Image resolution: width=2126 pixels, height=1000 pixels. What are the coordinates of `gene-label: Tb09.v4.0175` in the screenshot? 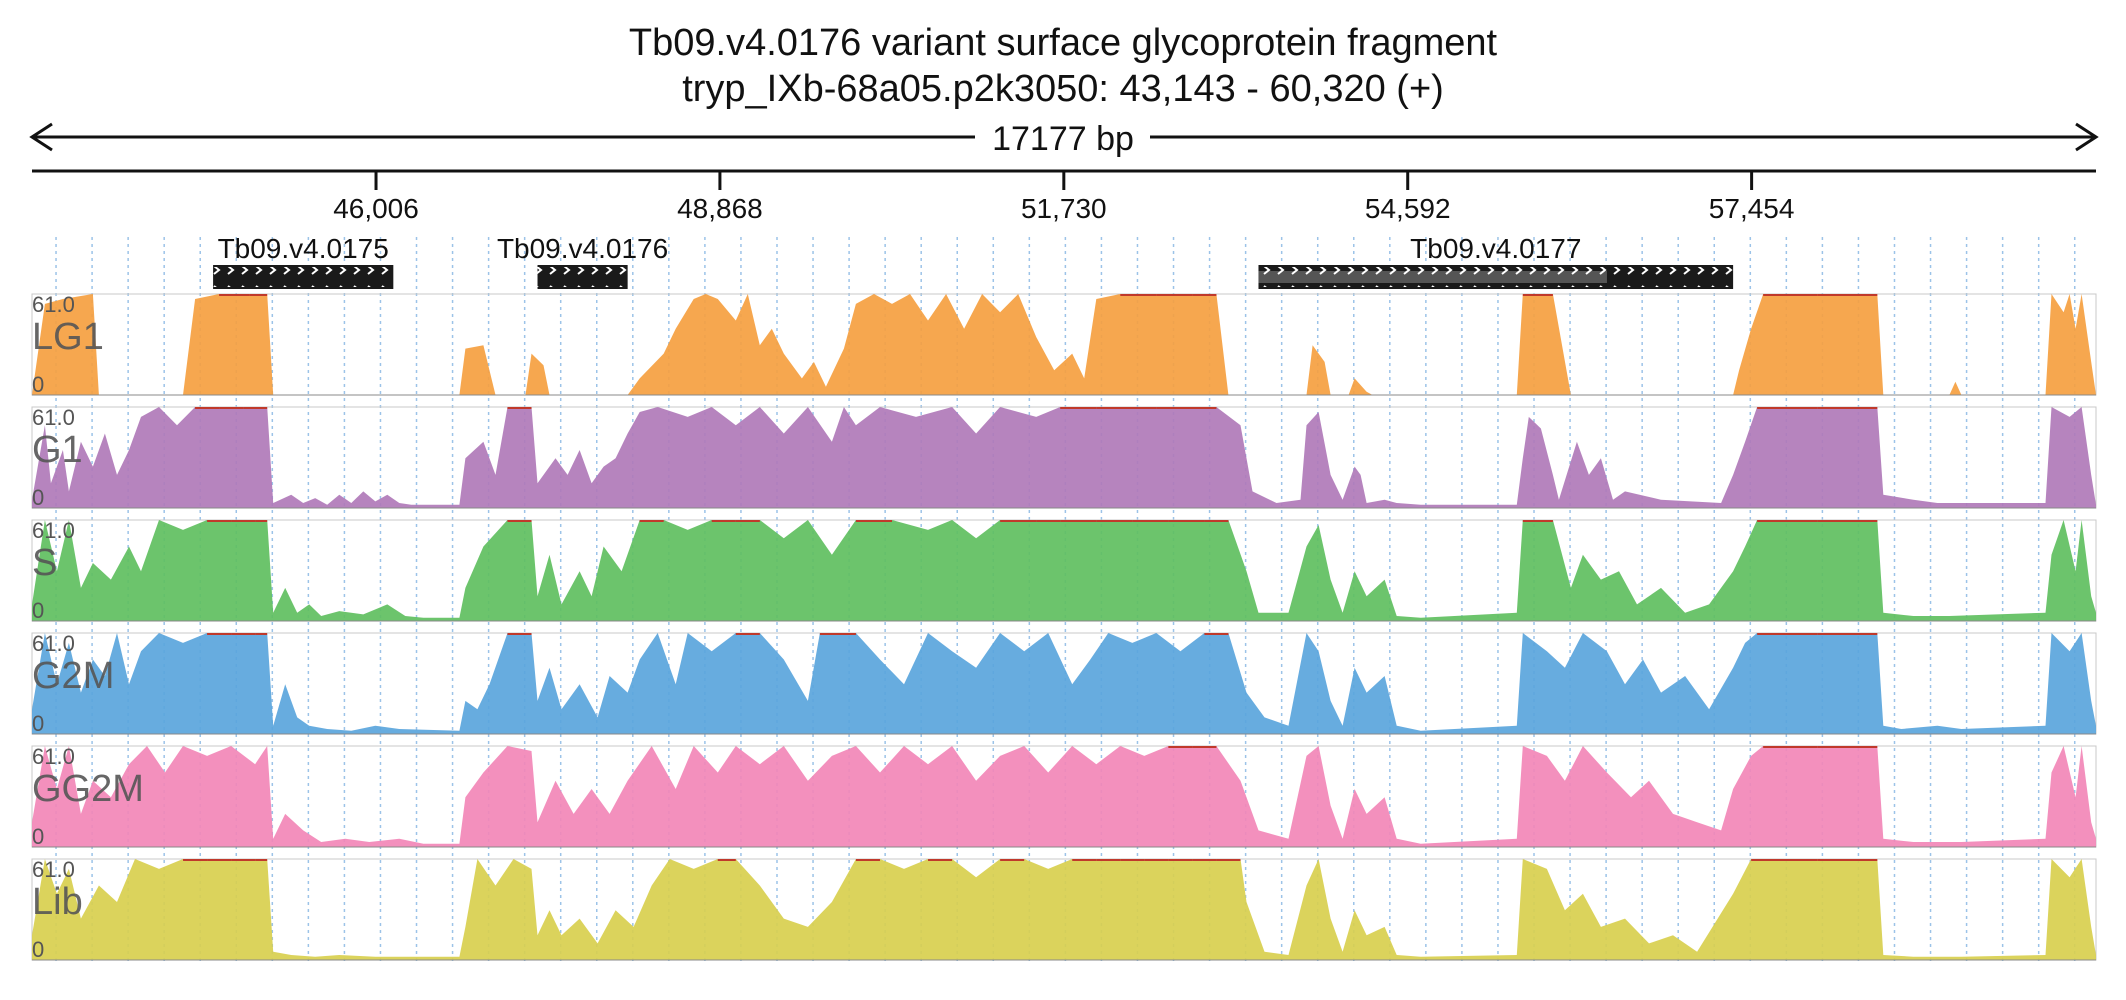 It's located at (303, 248).